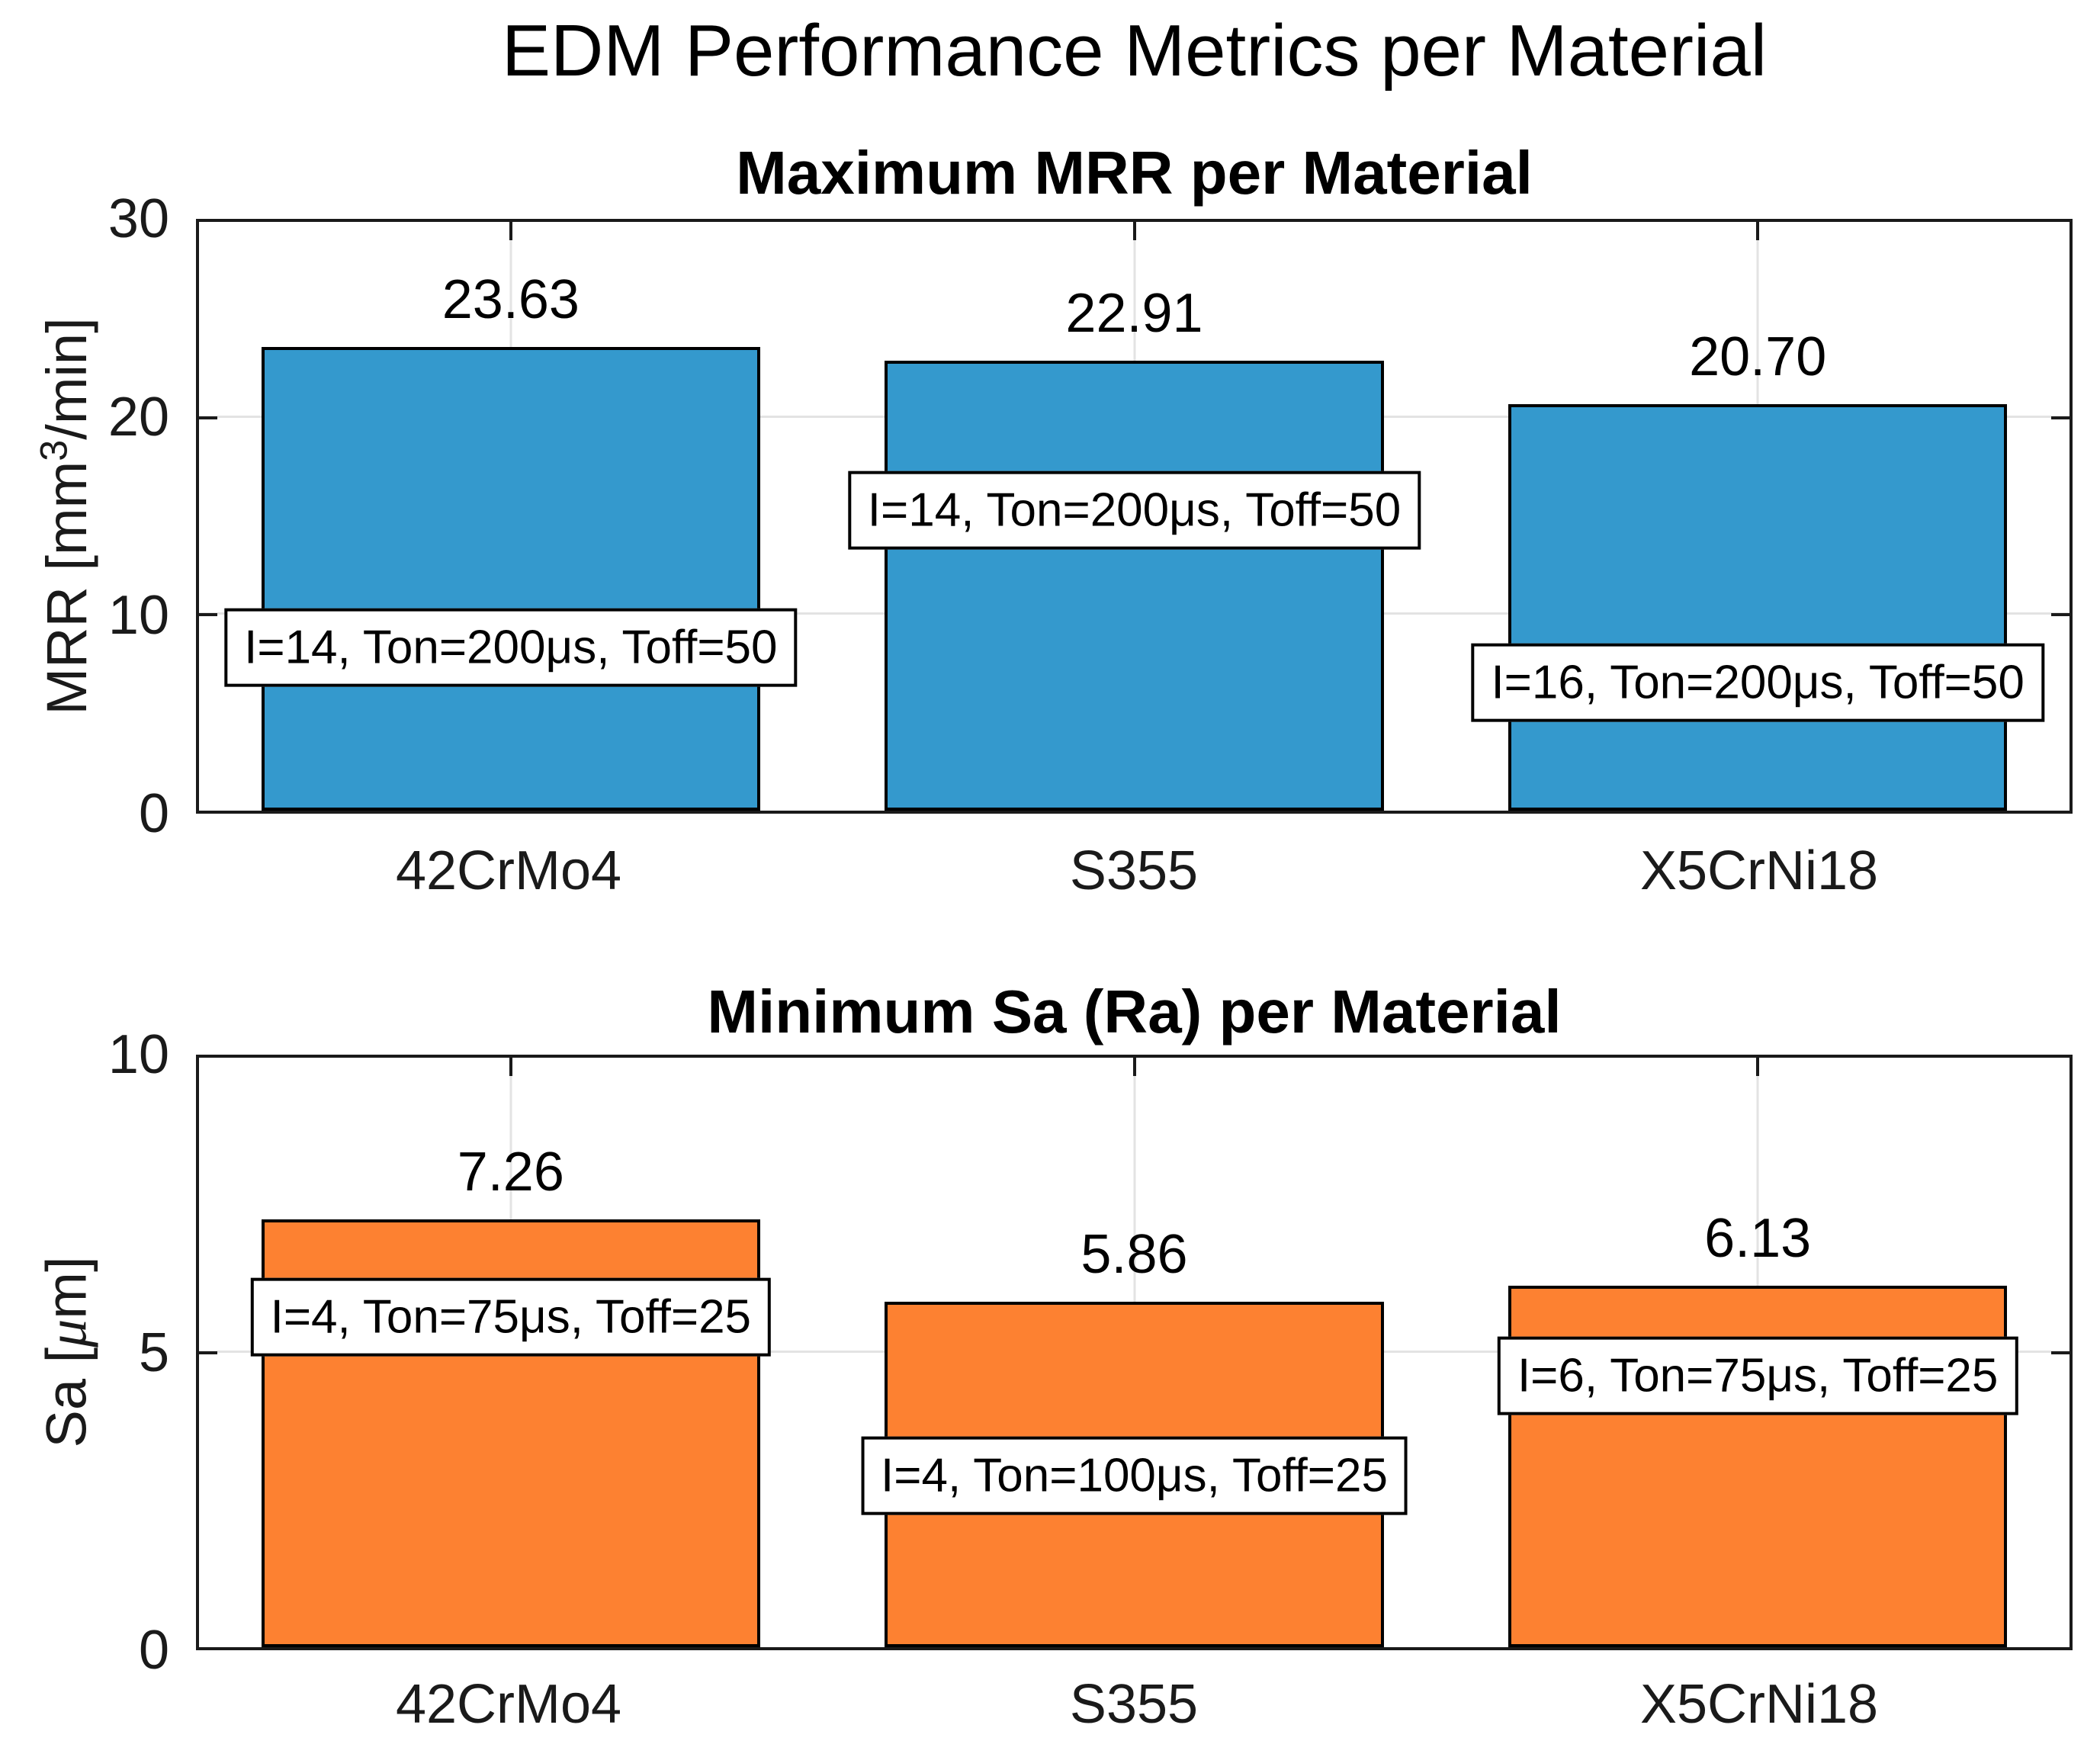 This screenshot has width=2100, height=1757. What do you see at coordinates (66, 588) in the screenshot?
I see `ylabel-text: MRR [mm` at bounding box center [66, 588].